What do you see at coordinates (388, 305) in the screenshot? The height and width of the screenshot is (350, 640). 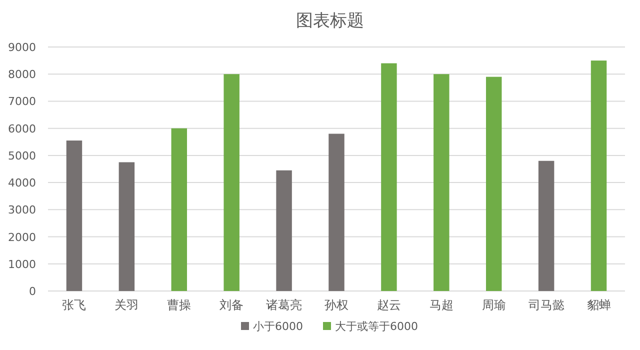 I see `x-tick-label: 赵云` at bounding box center [388, 305].